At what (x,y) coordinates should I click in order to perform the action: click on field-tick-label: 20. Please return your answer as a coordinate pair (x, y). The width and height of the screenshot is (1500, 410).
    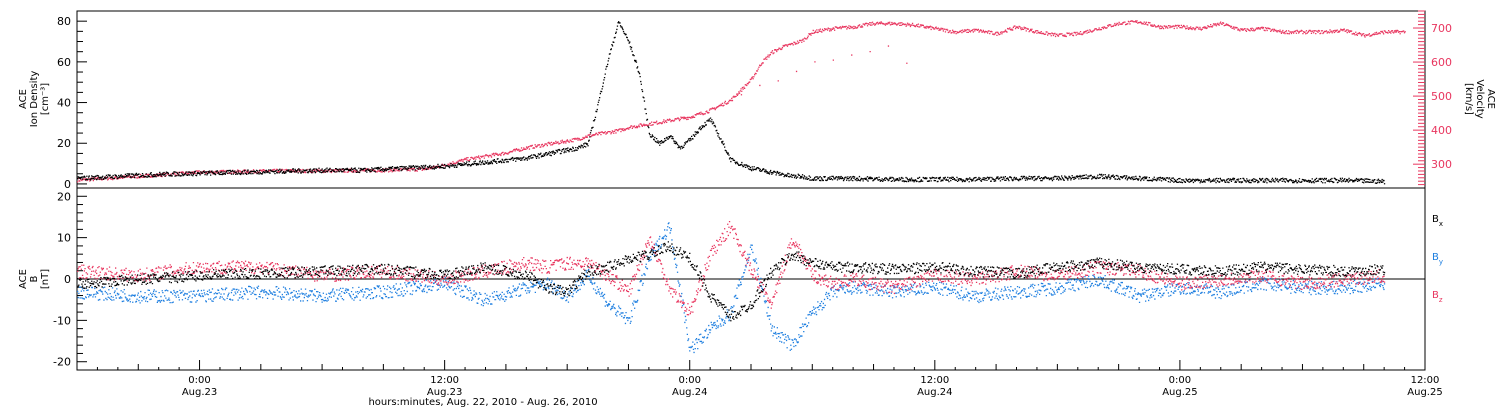
    Looking at the image, I should click on (64, 196).